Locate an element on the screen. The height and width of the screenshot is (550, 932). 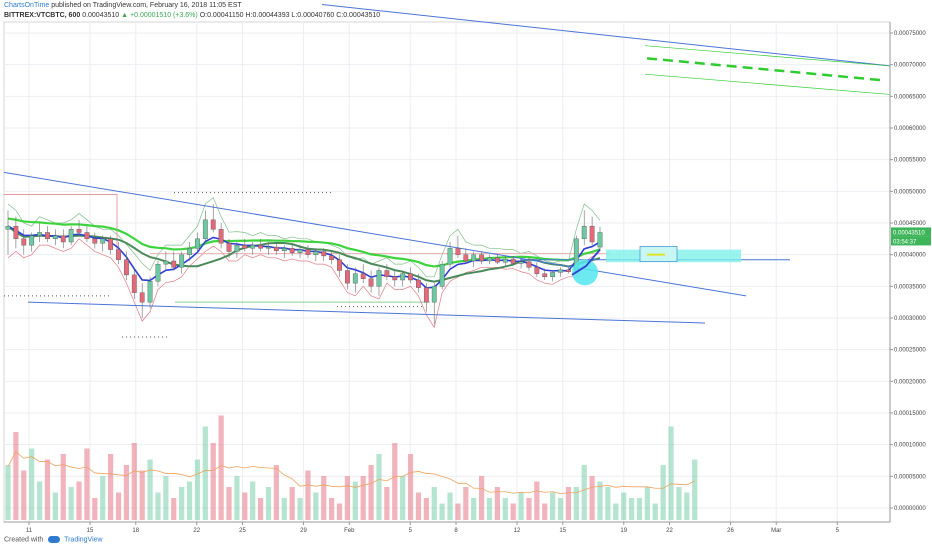
created-with-label: Created with is located at coordinates (24, 540).